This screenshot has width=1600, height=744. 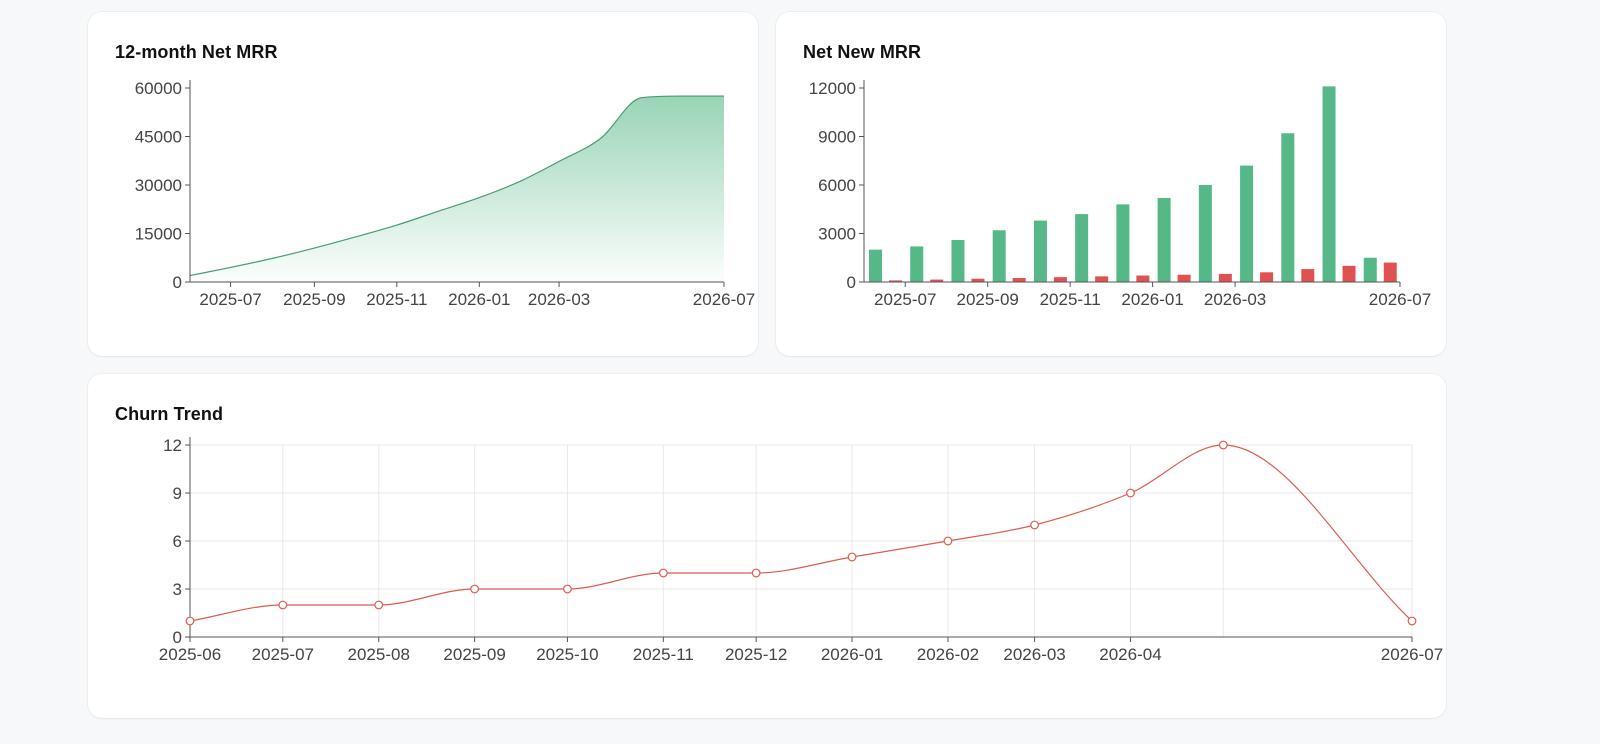 What do you see at coordinates (190, 654) in the screenshot?
I see `x-tick-label: 2025-06` at bounding box center [190, 654].